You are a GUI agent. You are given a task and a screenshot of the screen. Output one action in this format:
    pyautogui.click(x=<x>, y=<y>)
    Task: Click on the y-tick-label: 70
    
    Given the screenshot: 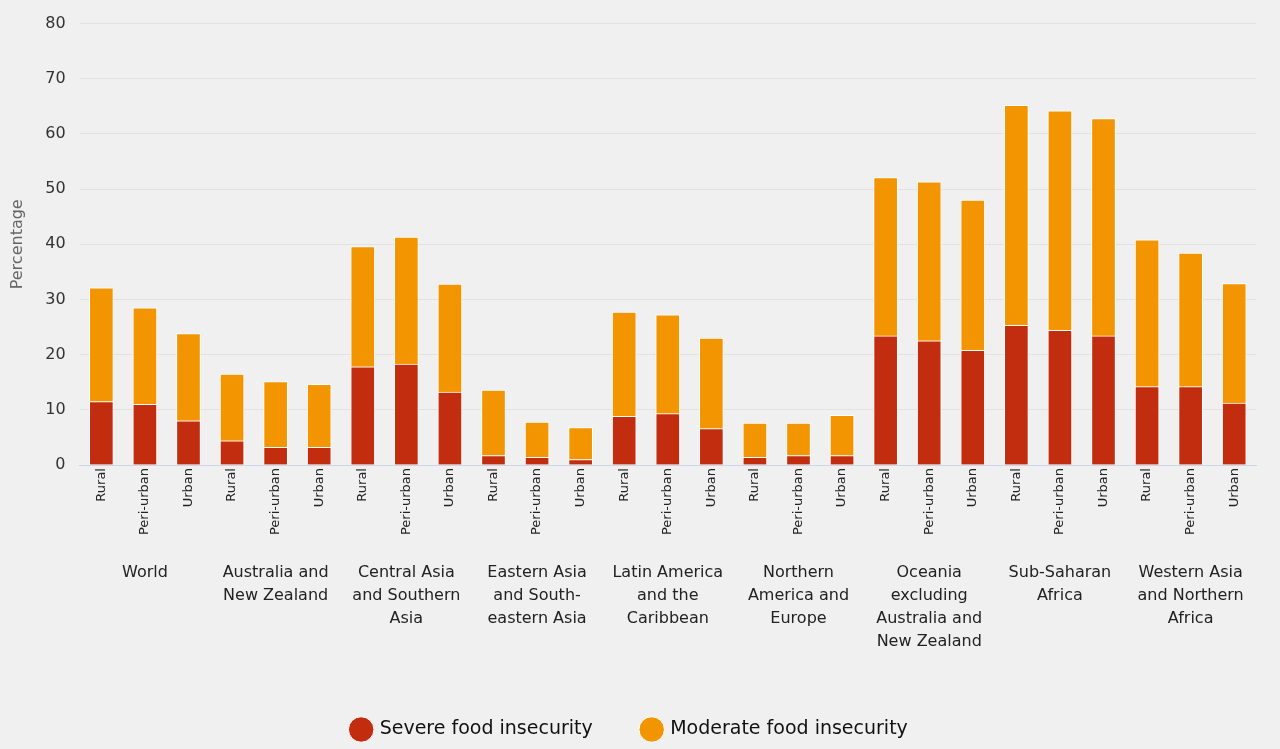 What is the action you would take?
    pyautogui.click(x=55, y=77)
    